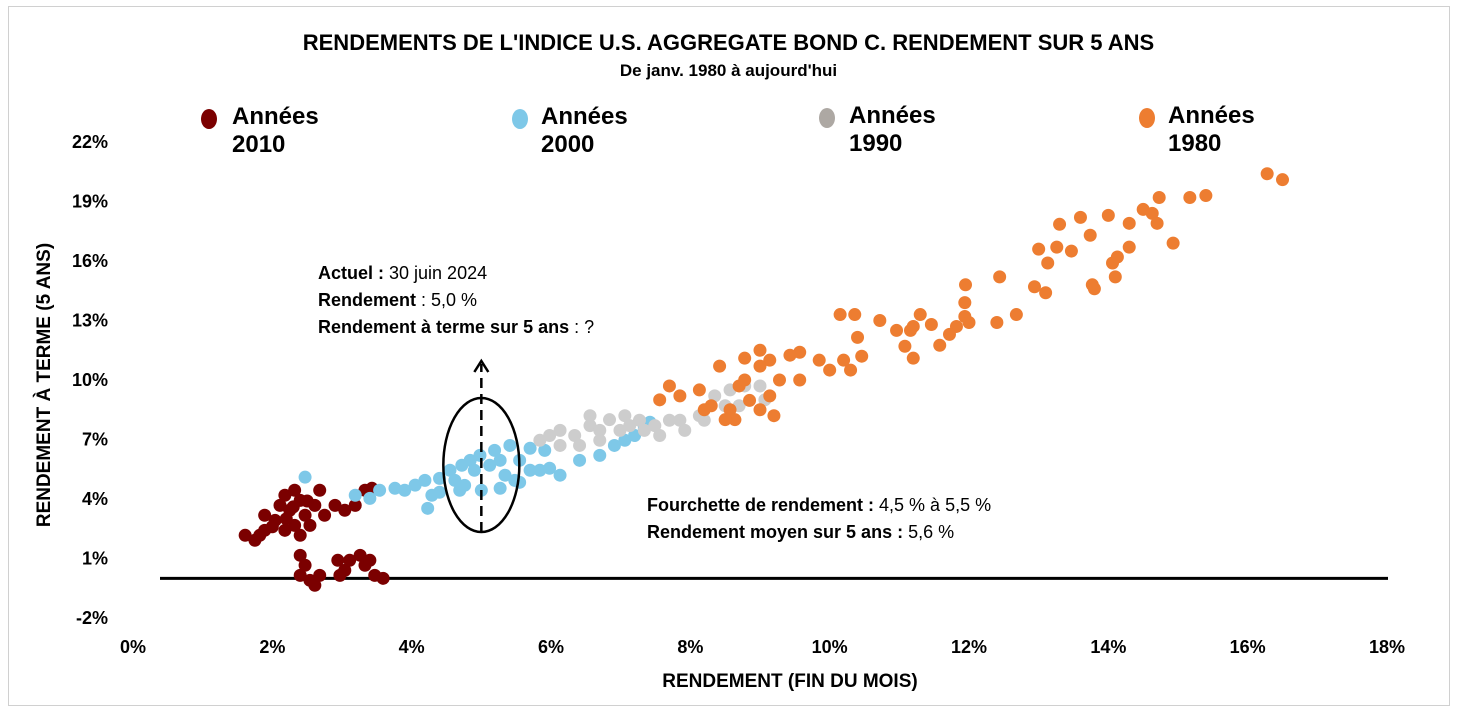 This screenshot has height=723, width=1457. What do you see at coordinates (830, 647) in the screenshot?
I see `x-tick-label: 10%` at bounding box center [830, 647].